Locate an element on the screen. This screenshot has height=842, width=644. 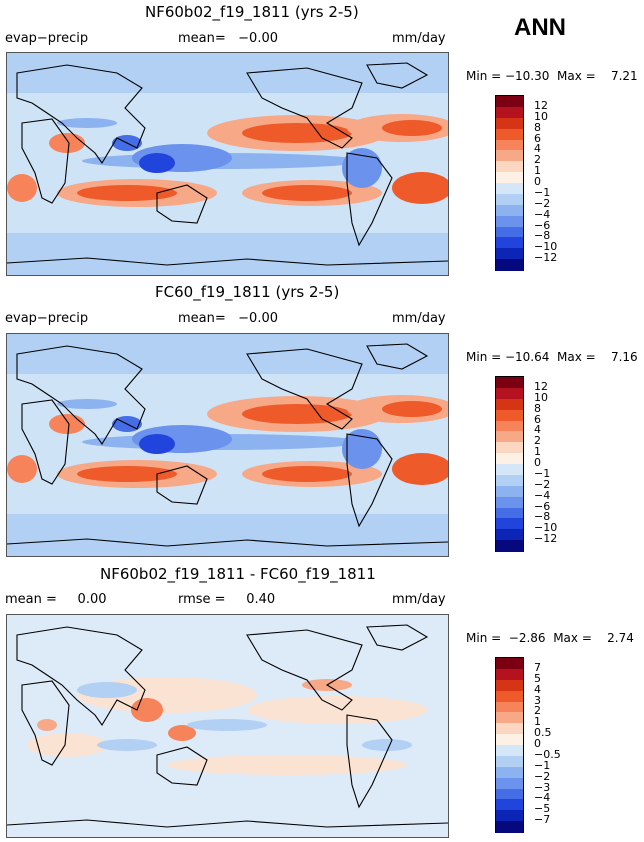
panel-1-colorbar is located at coordinates (509, 183).